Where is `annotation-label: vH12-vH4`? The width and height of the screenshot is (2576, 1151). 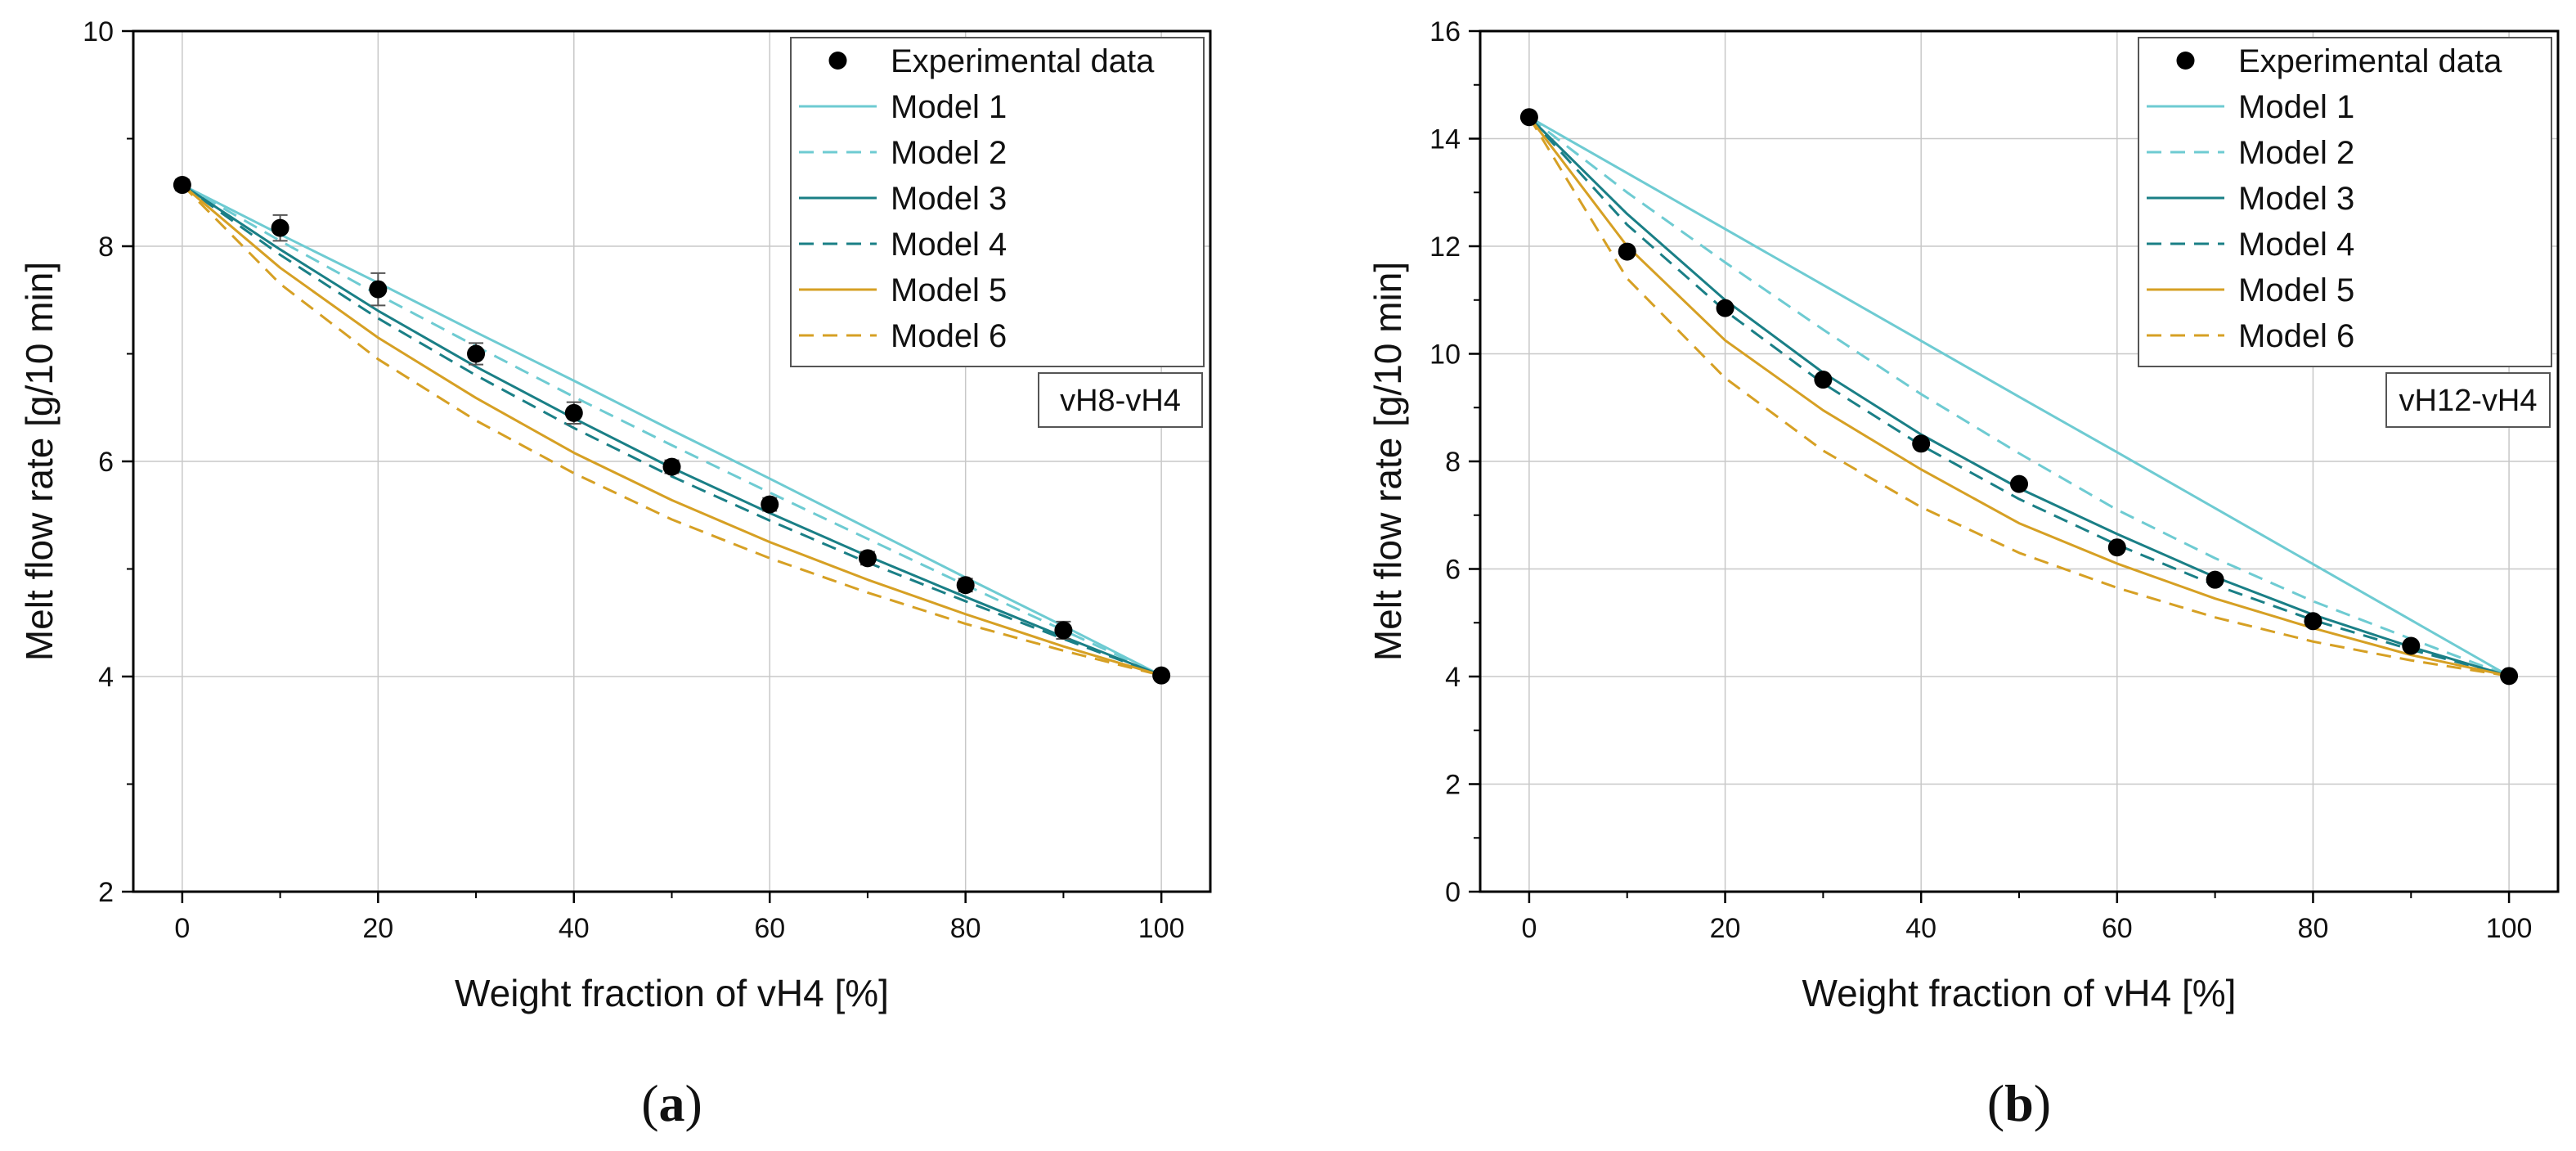
annotation-label: vH12-vH4 is located at coordinates (2468, 401).